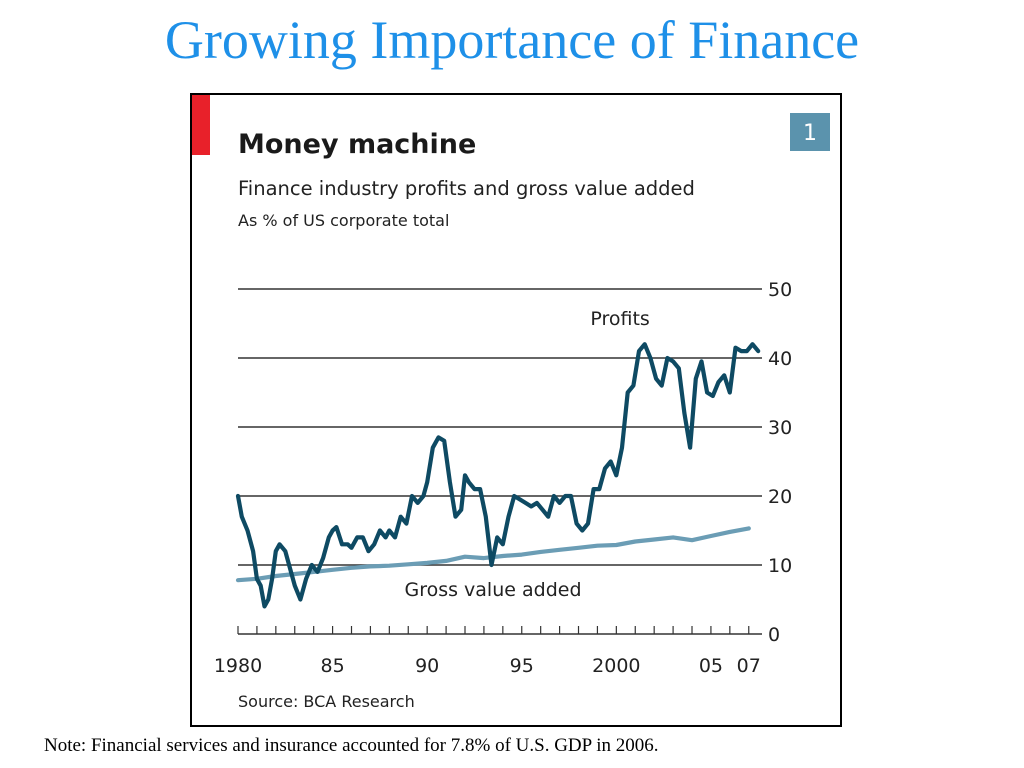  What do you see at coordinates (780, 462) in the screenshot?
I see `y-tick-labels: 0 10 20 30 40 50` at bounding box center [780, 462].